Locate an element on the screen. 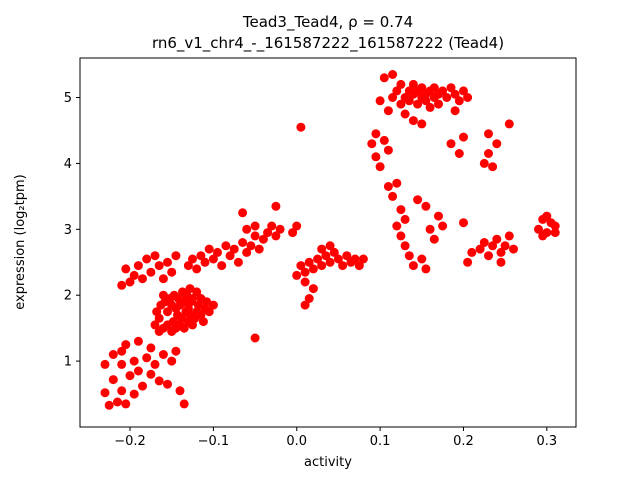 The height and width of the screenshot is (480, 640). x-tick-label: −0.2 is located at coordinates (130, 441).